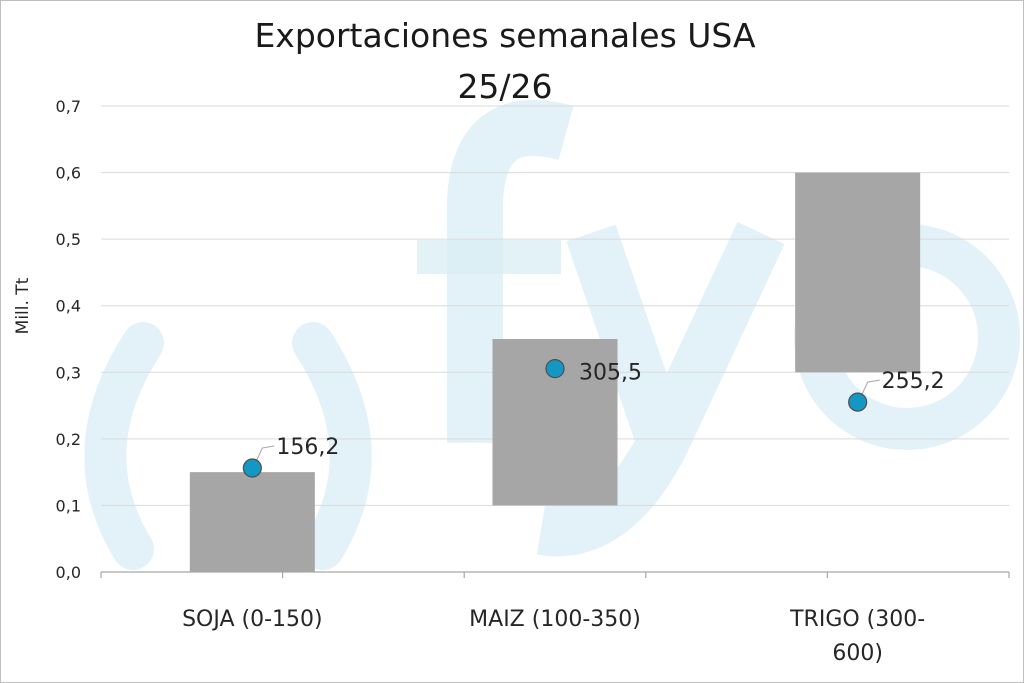 This screenshot has width=1024, height=683. Describe the element at coordinates (610, 373) in the screenshot. I see `data-label: 305,5` at that location.